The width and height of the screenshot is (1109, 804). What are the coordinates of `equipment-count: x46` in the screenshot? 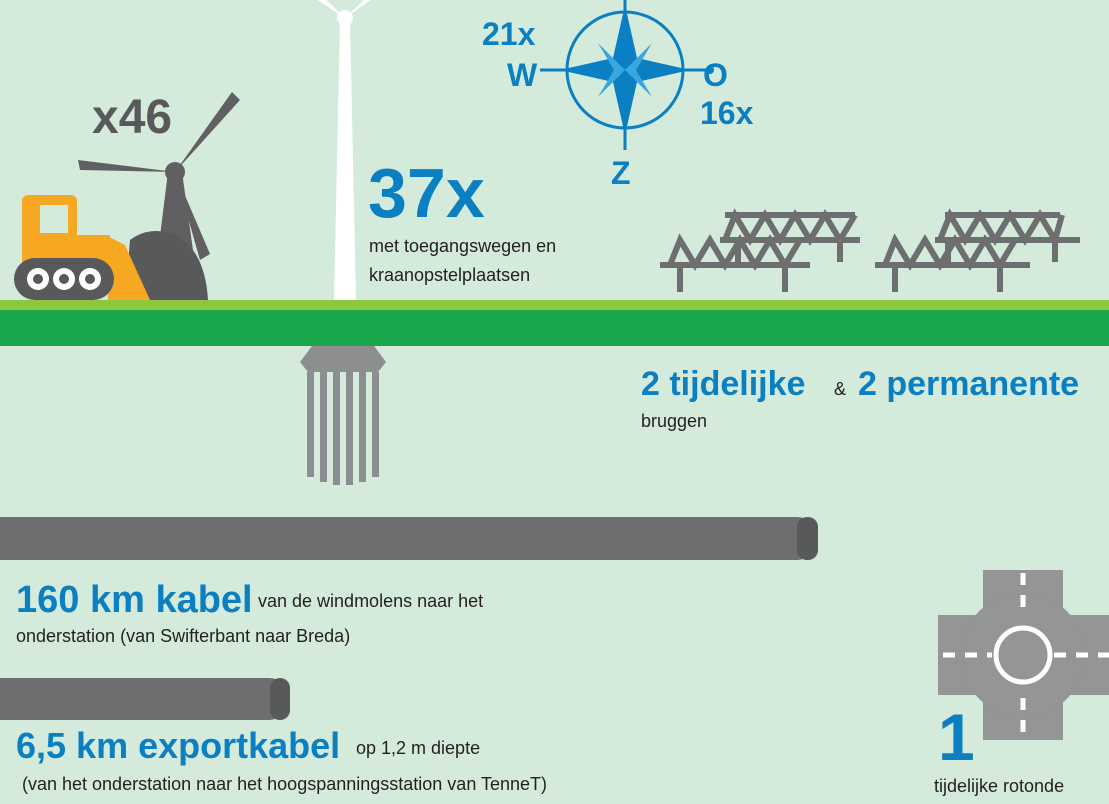 It's located at (132, 117).